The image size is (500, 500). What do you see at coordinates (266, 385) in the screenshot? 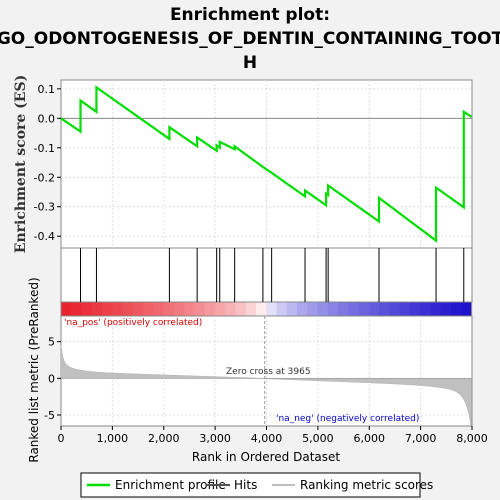
I see `ranking-metric-area` at bounding box center [266, 385].